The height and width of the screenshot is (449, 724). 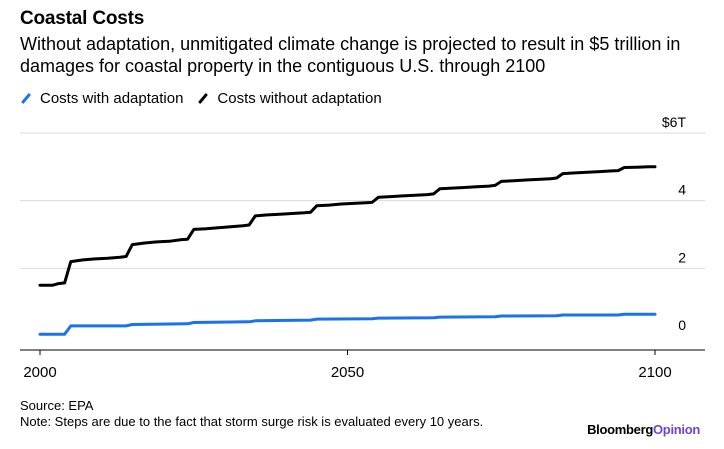 I want to click on brand-logo: BloombergOpinion, so click(x=643, y=429).